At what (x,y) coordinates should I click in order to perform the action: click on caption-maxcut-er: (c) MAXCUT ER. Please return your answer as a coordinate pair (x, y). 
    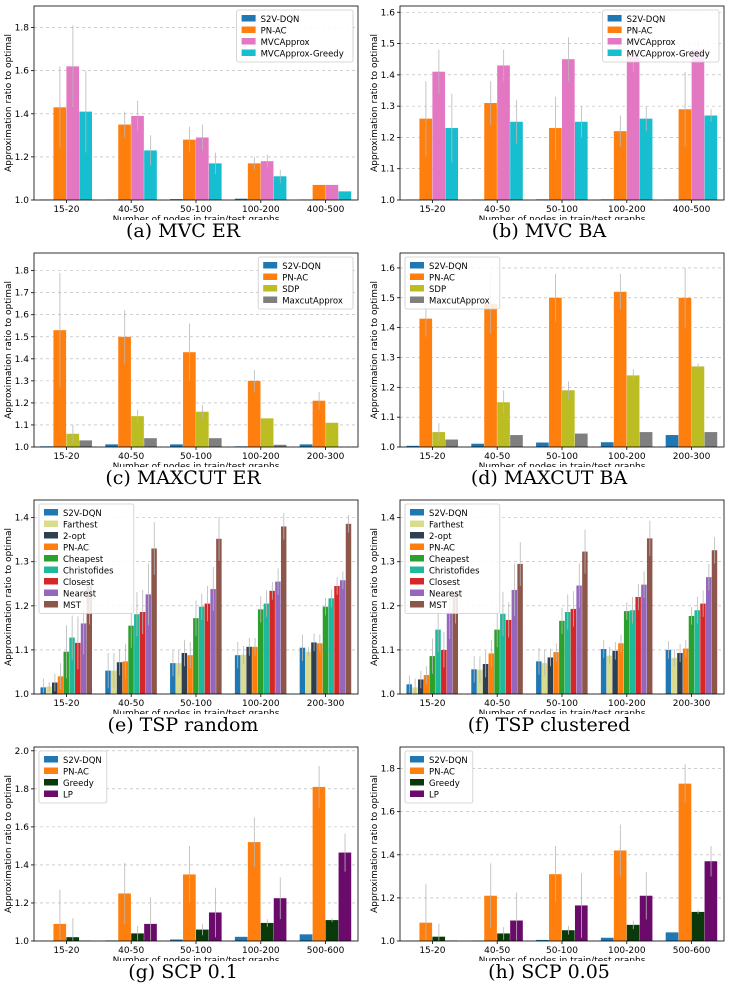
    Looking at the image, I should click on (183, 478).